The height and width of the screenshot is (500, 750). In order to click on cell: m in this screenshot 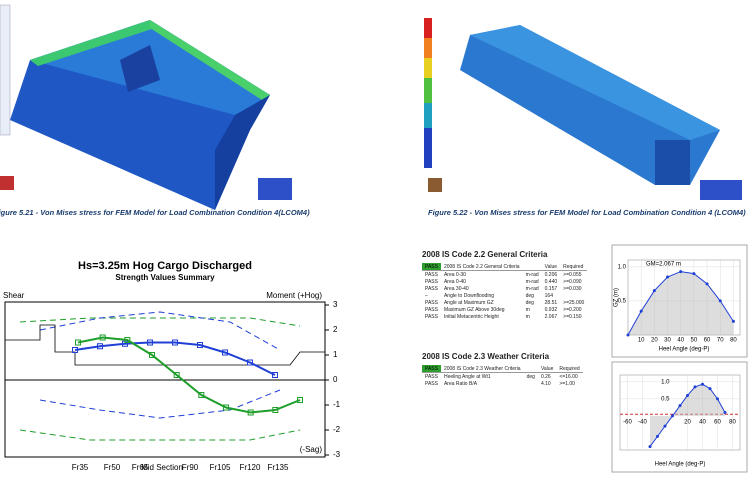, I will do `click(527, 309)`.